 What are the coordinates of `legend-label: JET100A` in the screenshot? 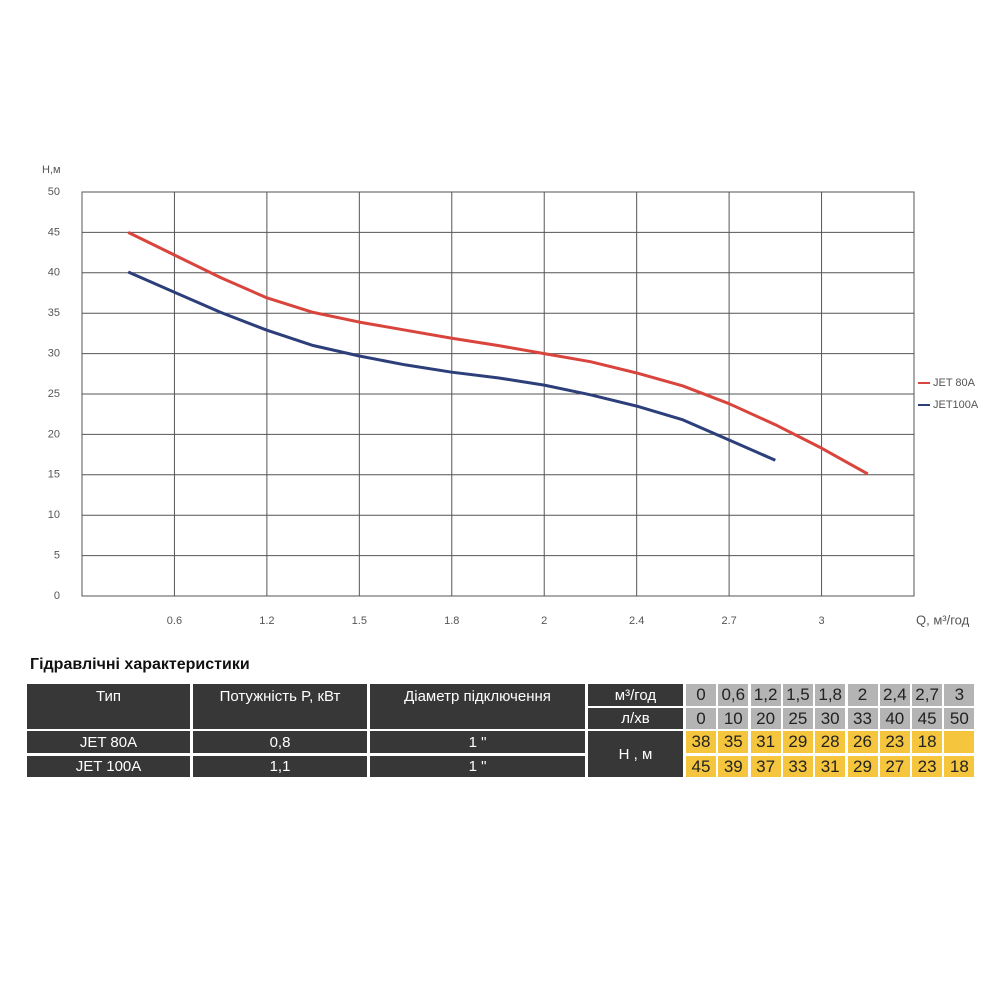 It's located at (956, 405).